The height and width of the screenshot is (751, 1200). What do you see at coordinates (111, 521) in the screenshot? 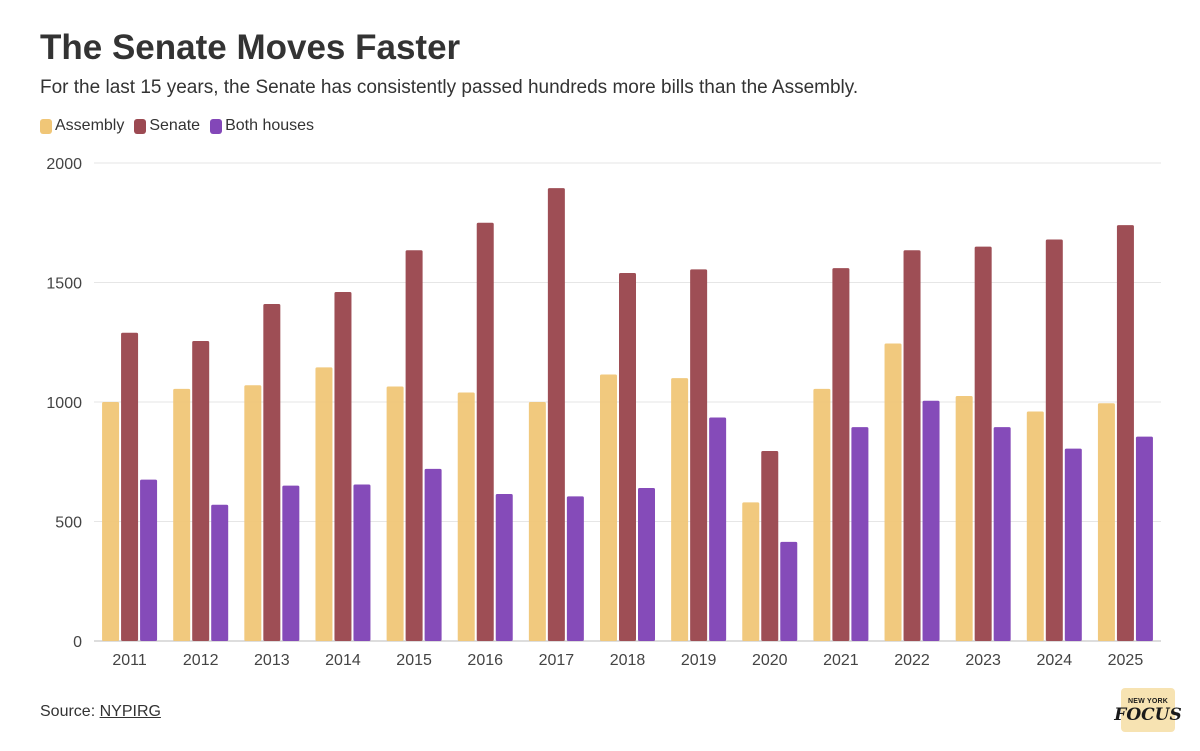
I see `bar-assembly-2011: Assembly 2011: 1000` at bounding box center [111, 521].